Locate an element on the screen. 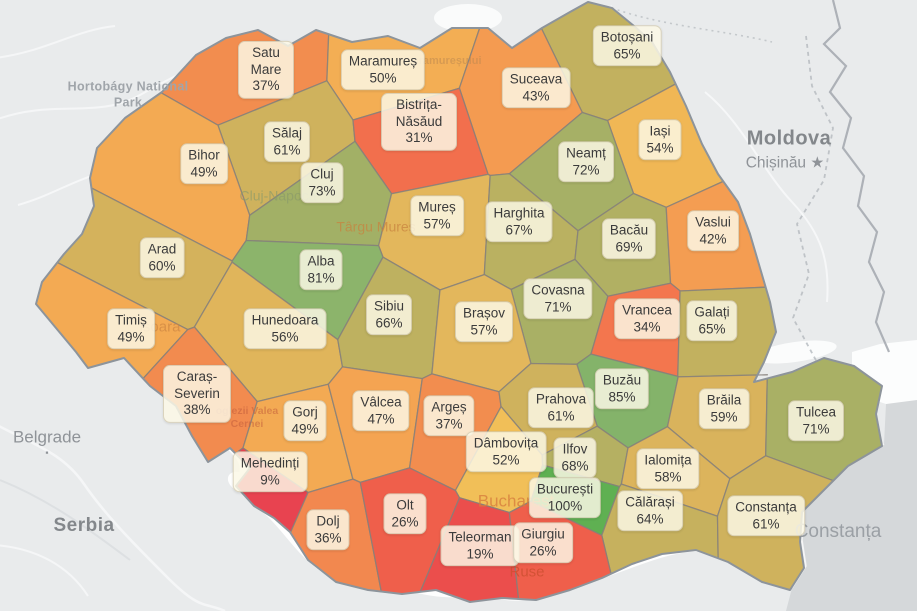  dashed-border is located at coordinates (813, 200).